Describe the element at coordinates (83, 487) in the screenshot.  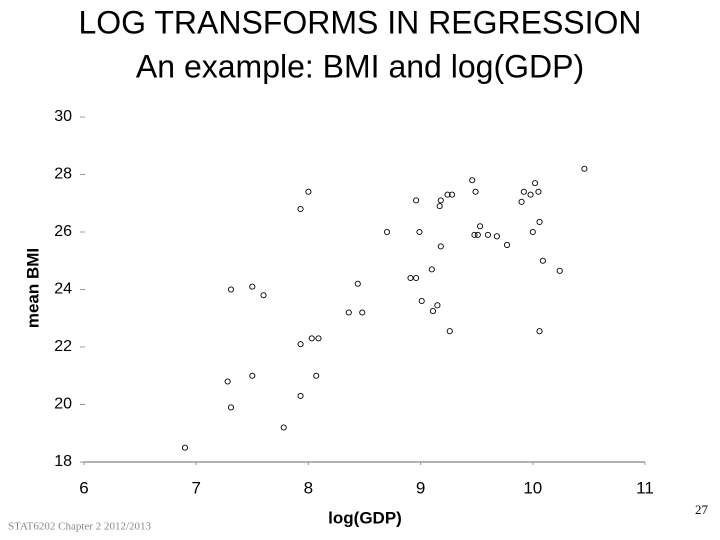
I see `x-tick-label: 6` at that location.